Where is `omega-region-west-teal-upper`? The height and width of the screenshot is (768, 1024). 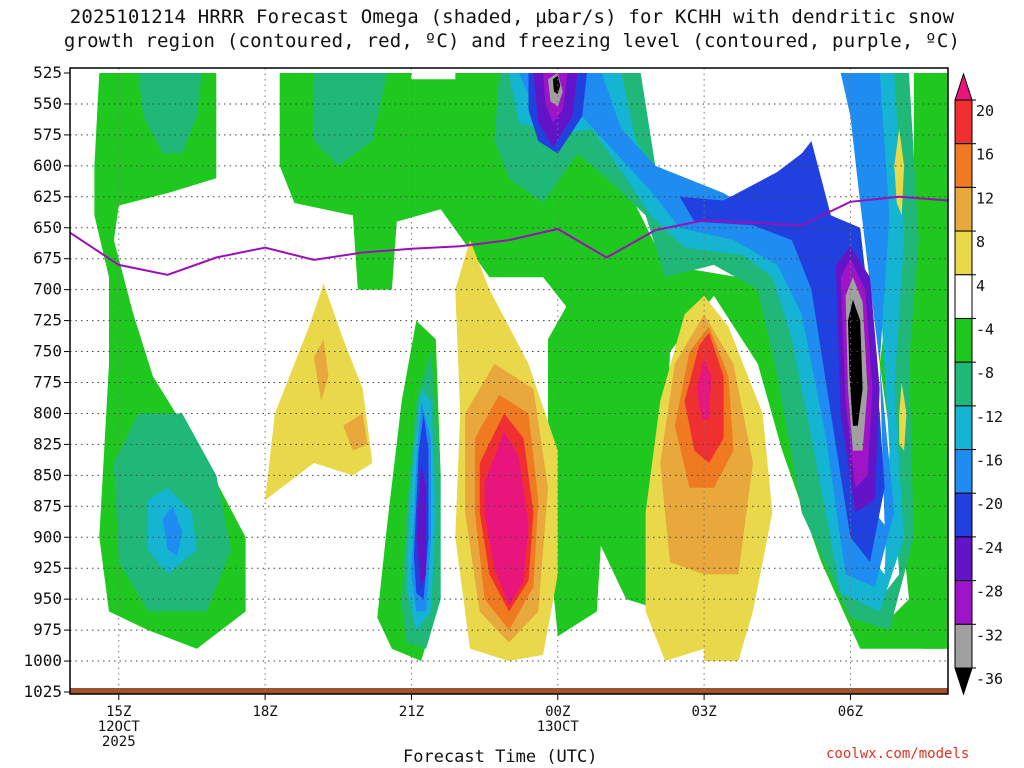 omega-region-west-teal-upper is located at coordinates (170, 113).